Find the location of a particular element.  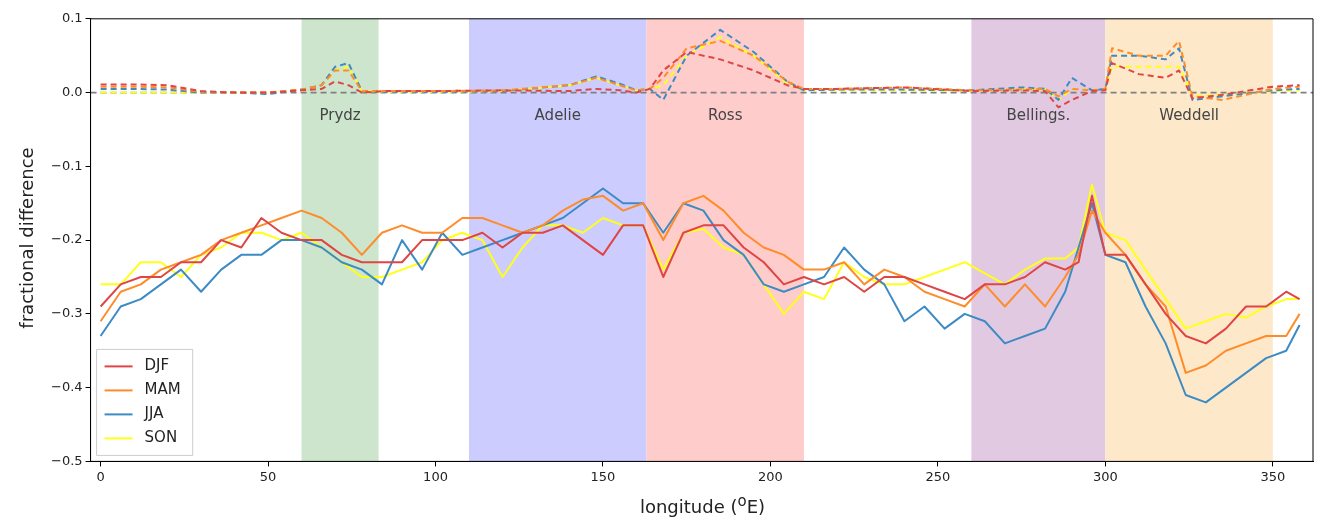

x-tick-label: 0 is located at coordinates (100, 476).